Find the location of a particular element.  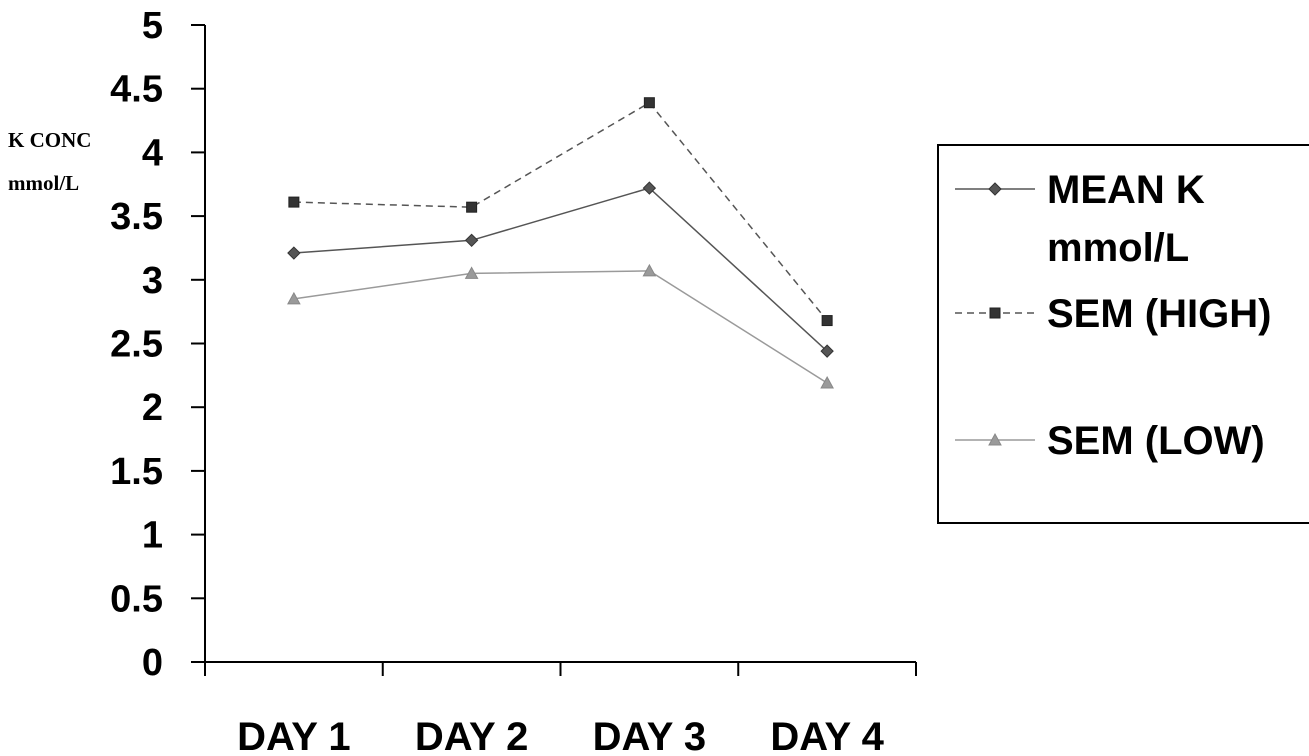

legend-item-3: SEM (LOW) is located at coordinates (1110, 441).